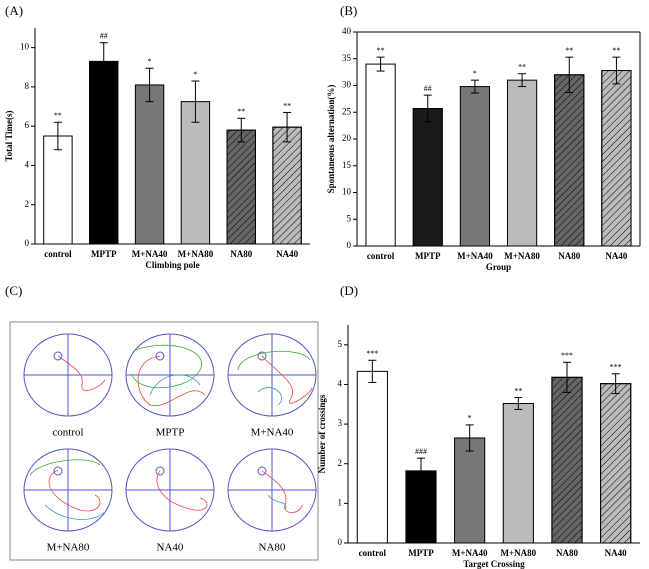  Describe the element at coordinates (25, 47) in the screenshot. I see `y-tick-label: 10` at that location.